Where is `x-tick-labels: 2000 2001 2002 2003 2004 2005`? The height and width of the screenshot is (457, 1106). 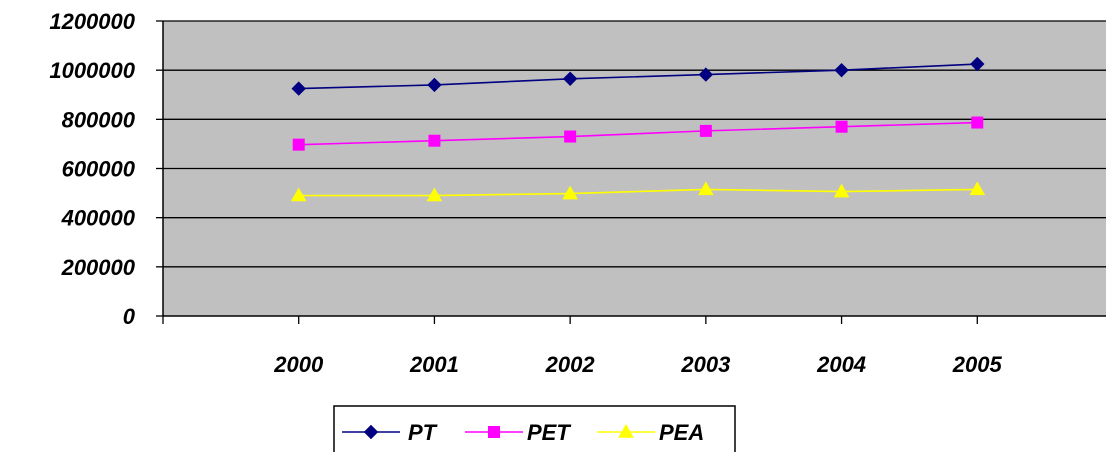
x-tick-labels: 2000 2001 2002 2003 2004 2005 is located at coordinates (637, 364).